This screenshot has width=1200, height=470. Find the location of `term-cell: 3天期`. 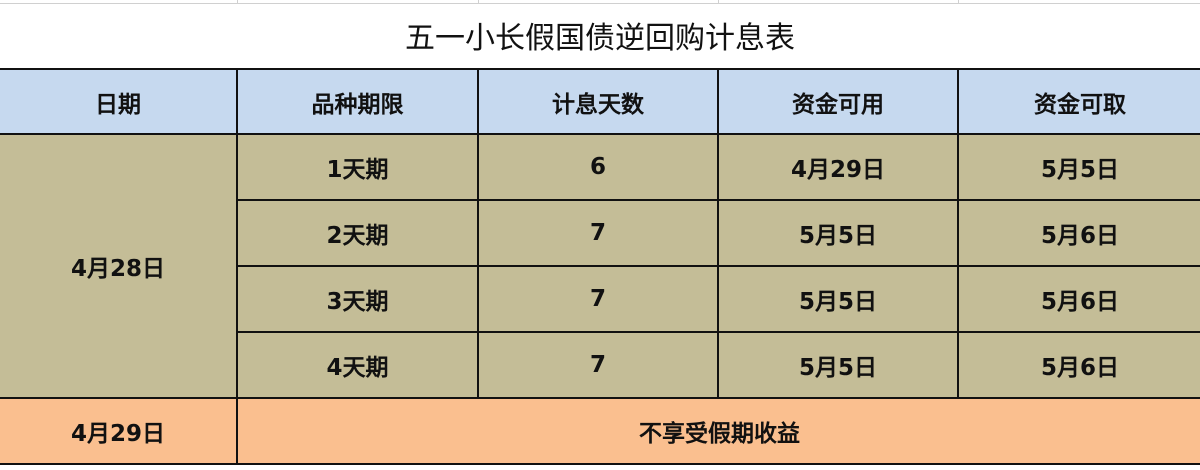

term-cell: 3天期 is located at coordinates (357, 299).